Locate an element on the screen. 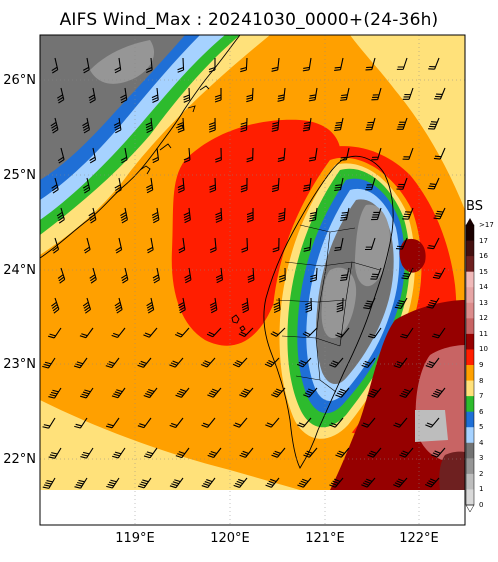 This screenshot has width=498, height=562. colorbar-level-label: 2 is located at coordinates (481, 473).